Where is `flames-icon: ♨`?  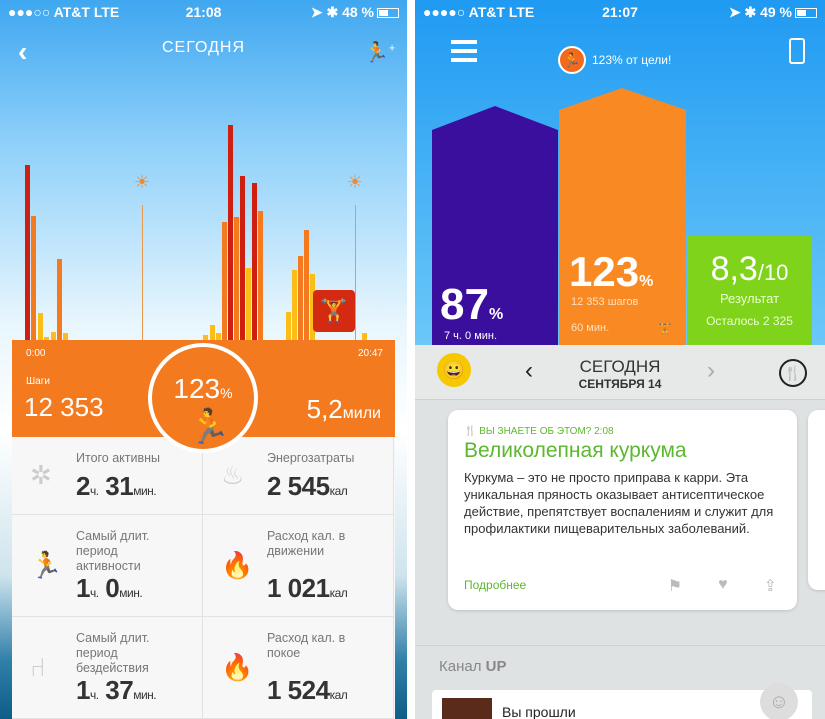 flames-icon: ♨ is located at coordinates (233, 475).